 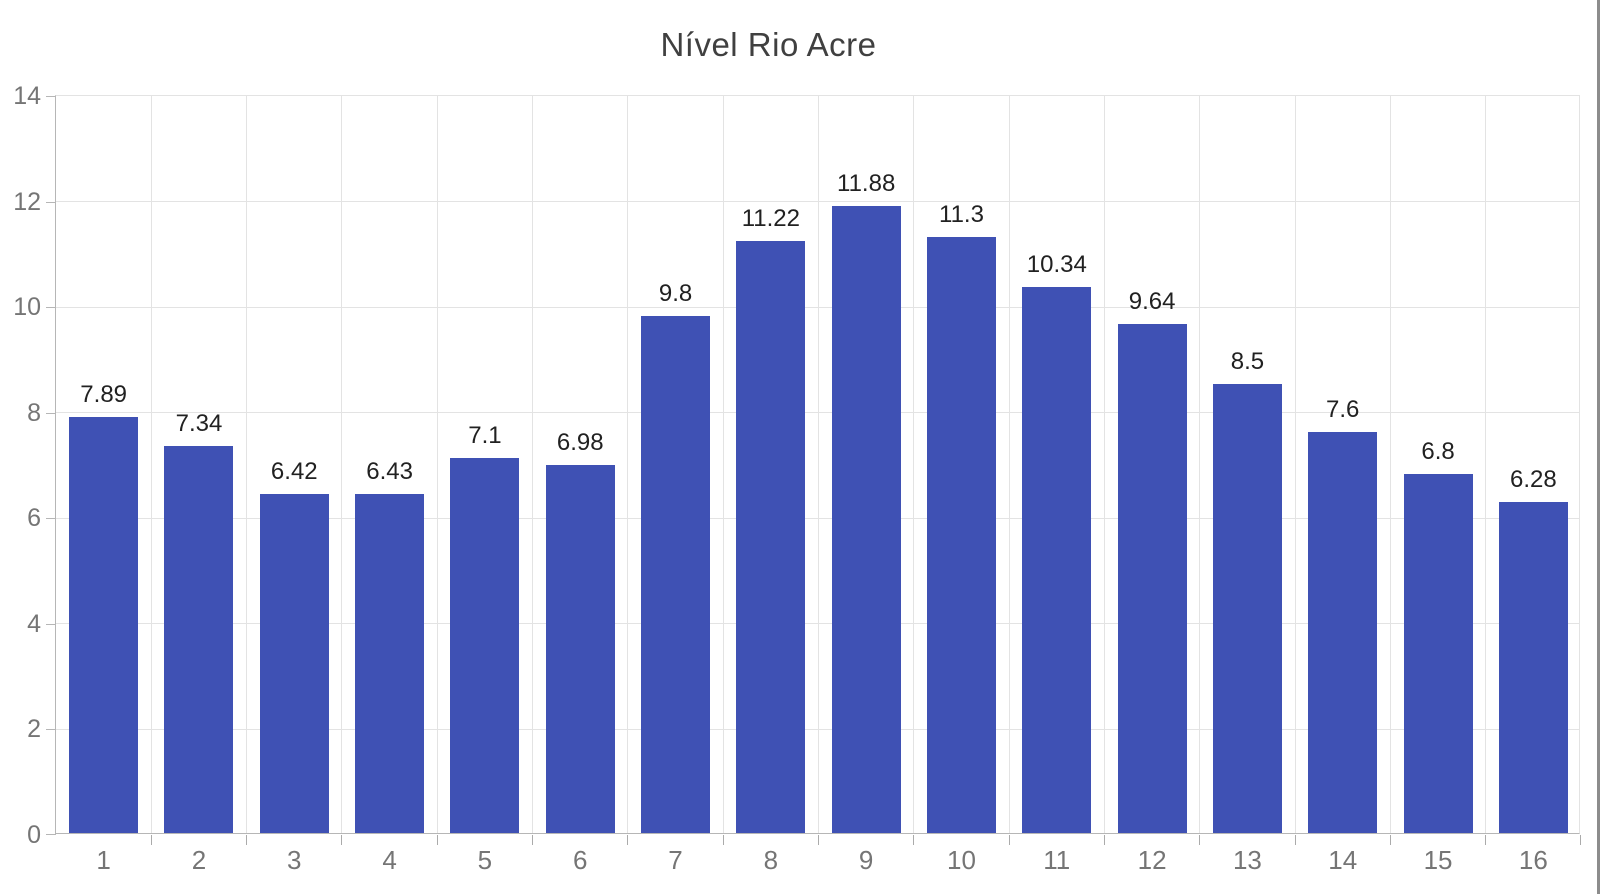 What do you see at coordinates (866, 860) in the screenshot?
I see `x-axis-label: 9` at bounding box center [866, 860].